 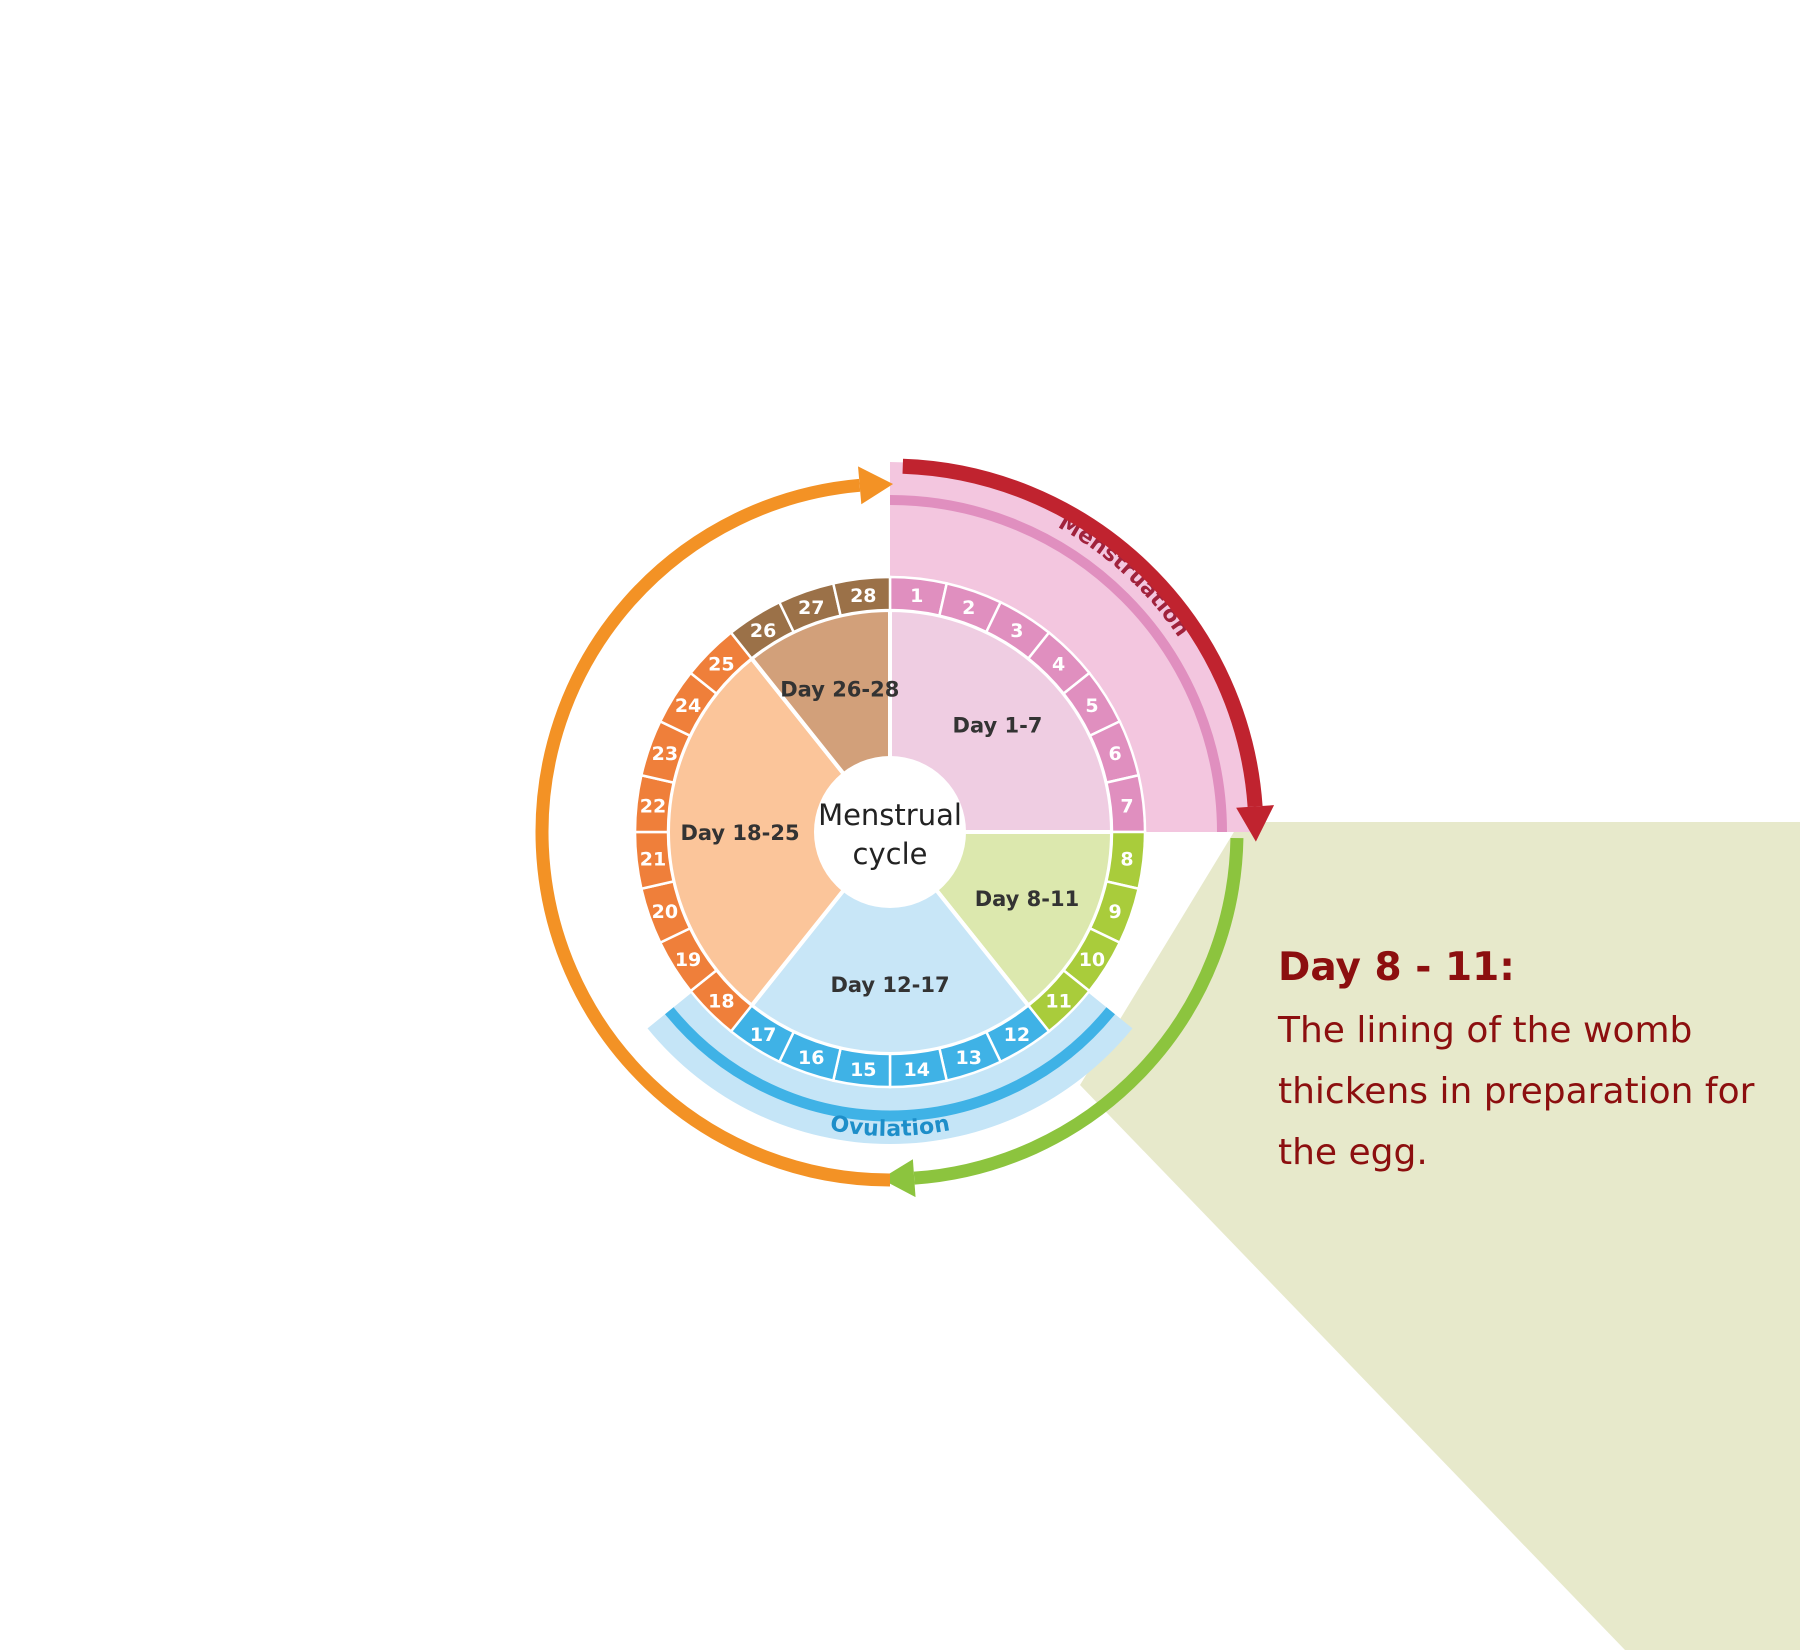 I want to click on day-number-21: 21, so click(x=653, y=860).